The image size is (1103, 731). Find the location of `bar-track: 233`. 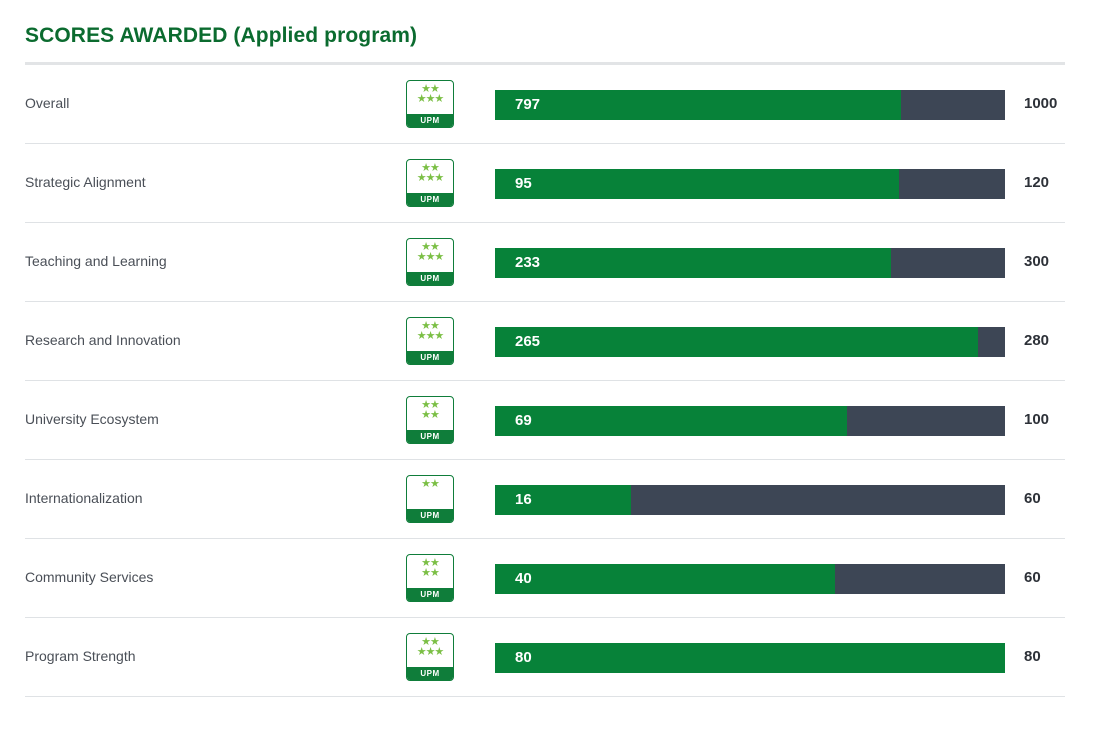

bar-track: 233 is located at coordinates (750, 263).